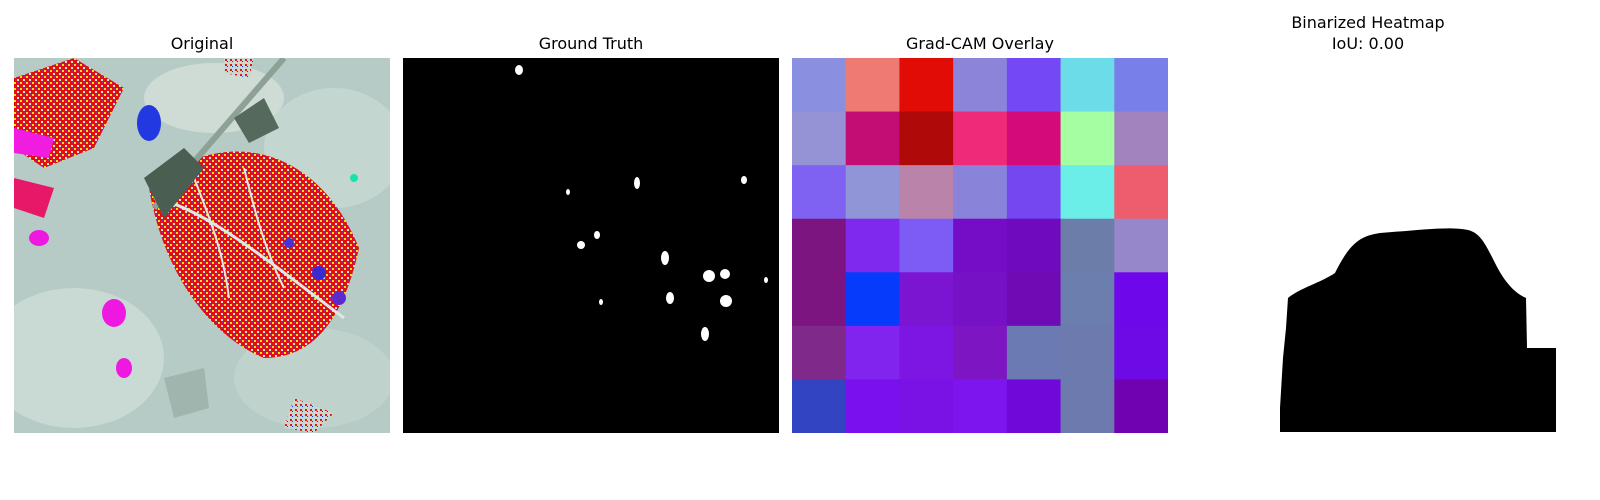 Image resolution: width=1600 pixels, height=500 pixels. I want to click on original-title: Original, so click(202, 43).